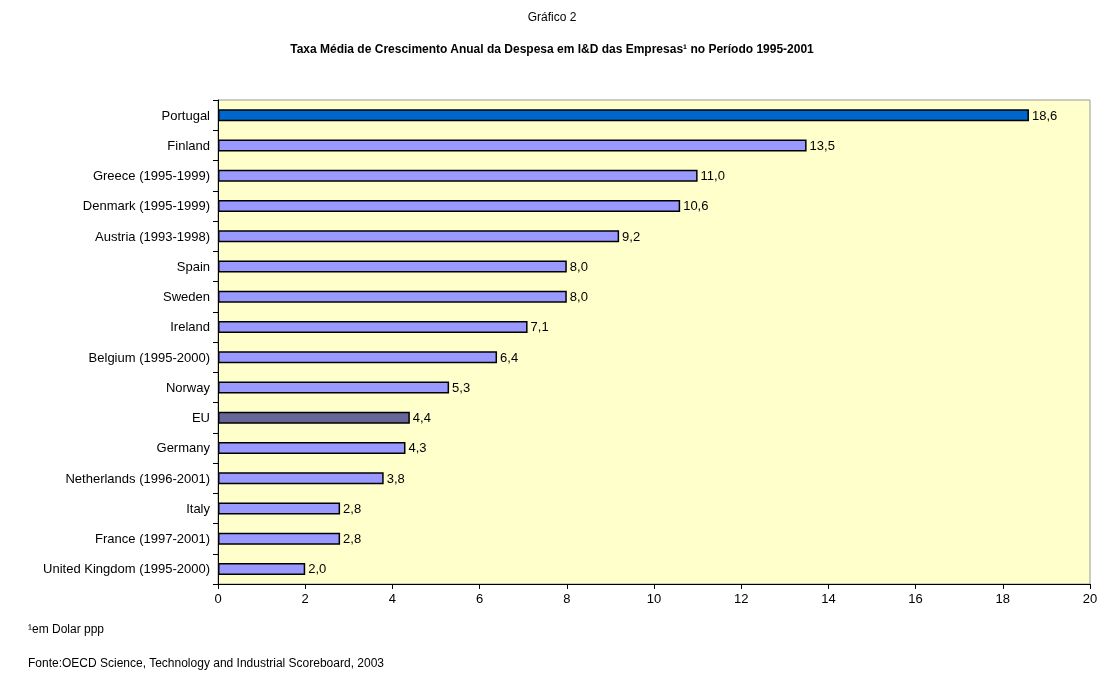  What do you see at coordinates (186, 297) in the screenshot?
I see `y-tick-label: Sweden` at bounding box center [186, 297].